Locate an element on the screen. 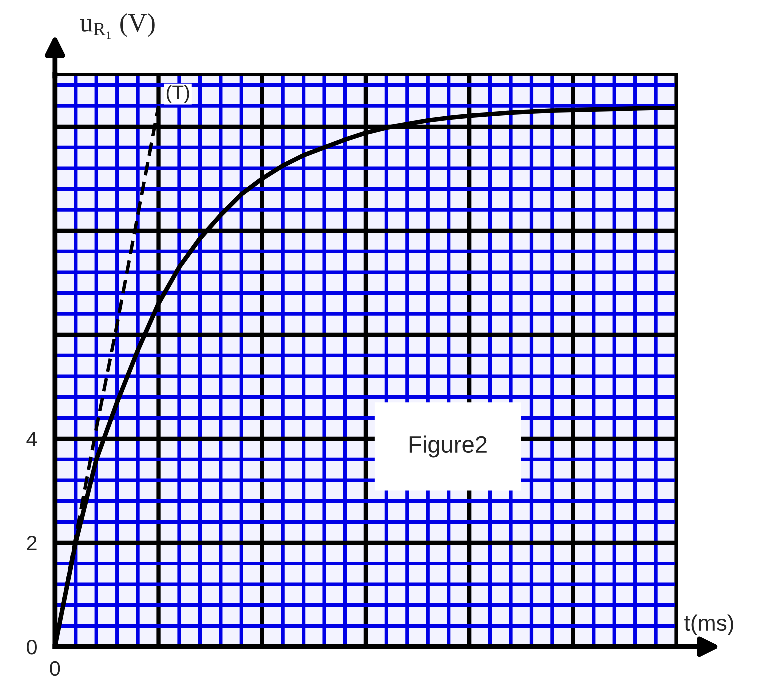  series-label: (T) is located at coordinates (178, 94).